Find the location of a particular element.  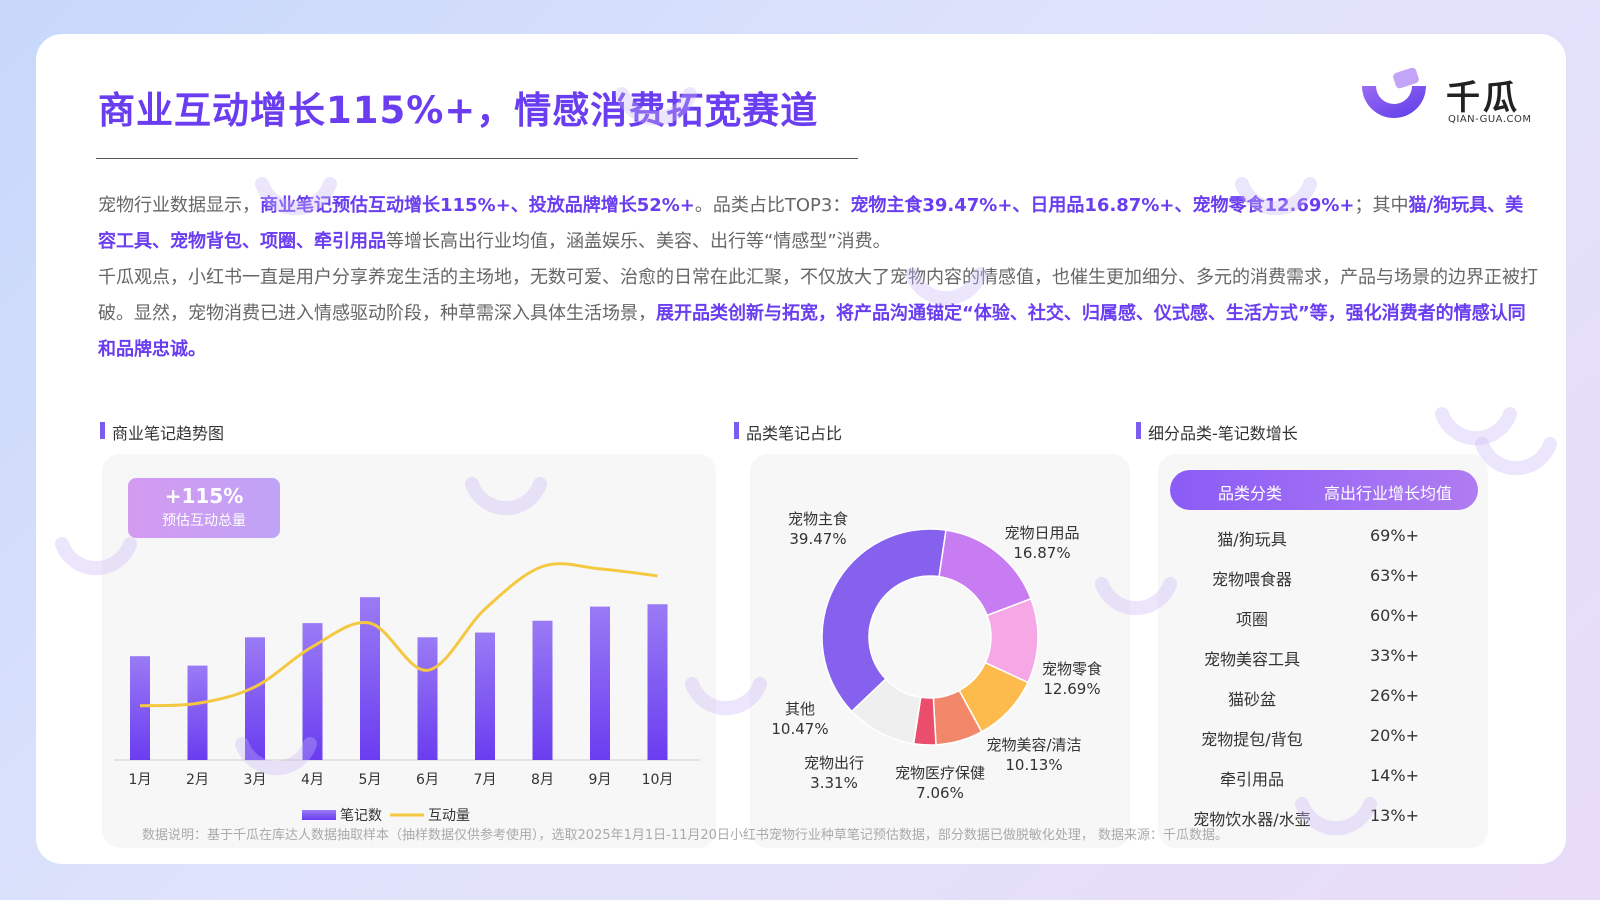

slice-label: 宠物医疗保健 is located at coordinates (940, 773).